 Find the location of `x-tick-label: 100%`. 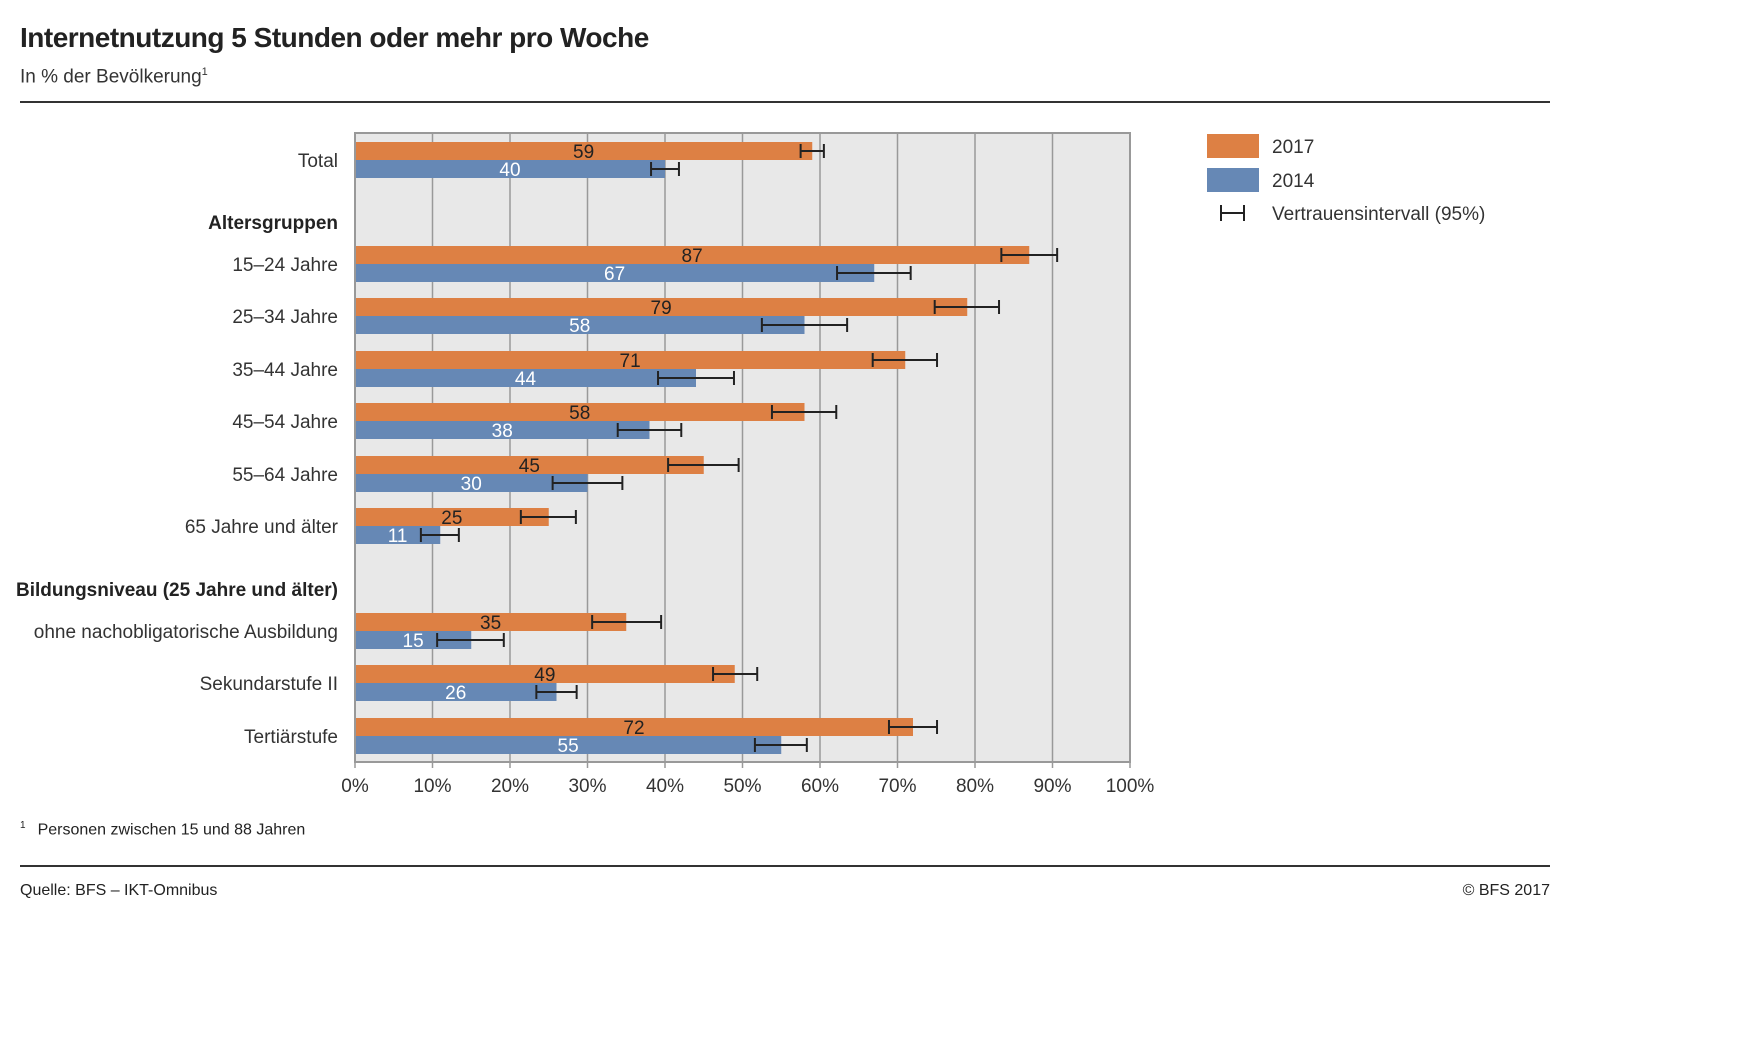

x-tick-label: 100% is located at coordinates (1130, 786).